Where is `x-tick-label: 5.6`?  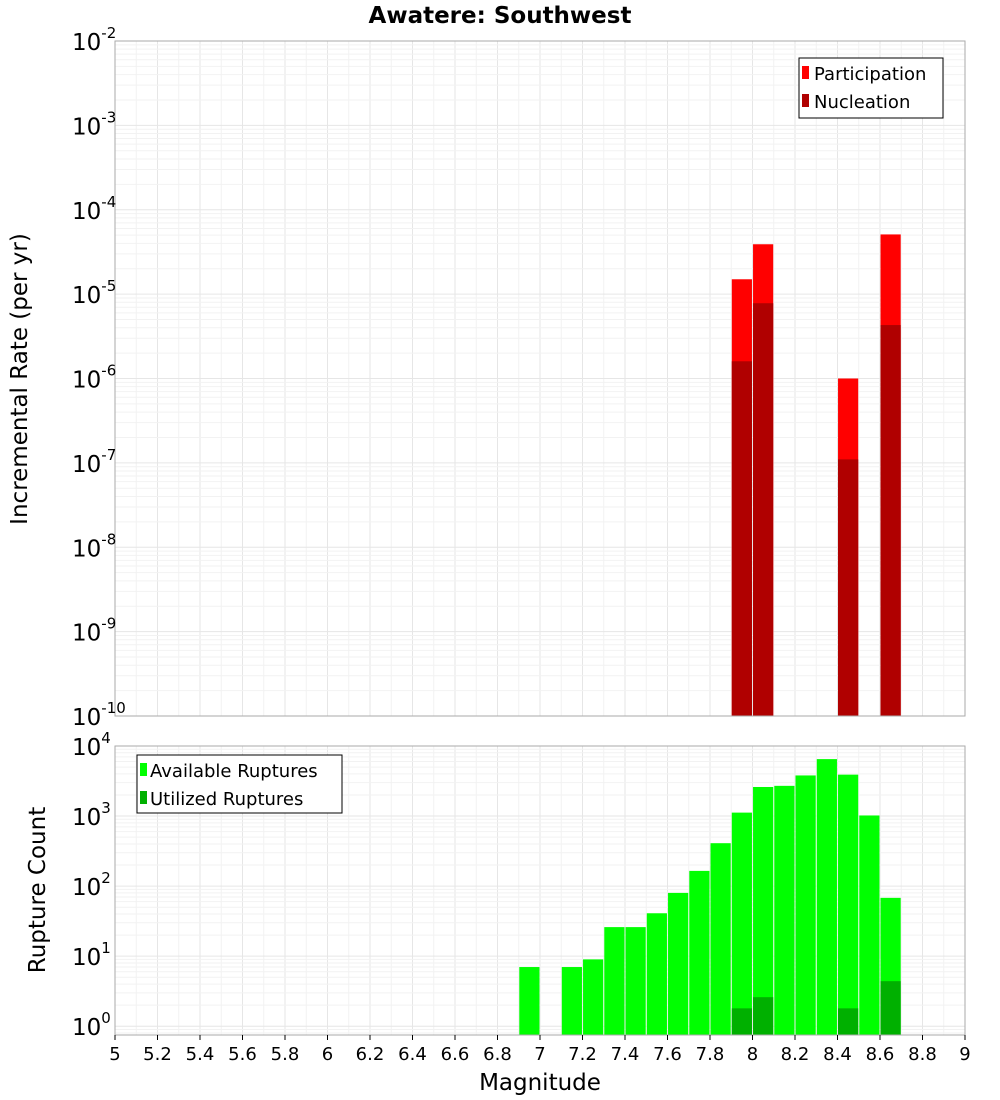
x-tick-label: 5.6 is located at coordinates (242, 1054).